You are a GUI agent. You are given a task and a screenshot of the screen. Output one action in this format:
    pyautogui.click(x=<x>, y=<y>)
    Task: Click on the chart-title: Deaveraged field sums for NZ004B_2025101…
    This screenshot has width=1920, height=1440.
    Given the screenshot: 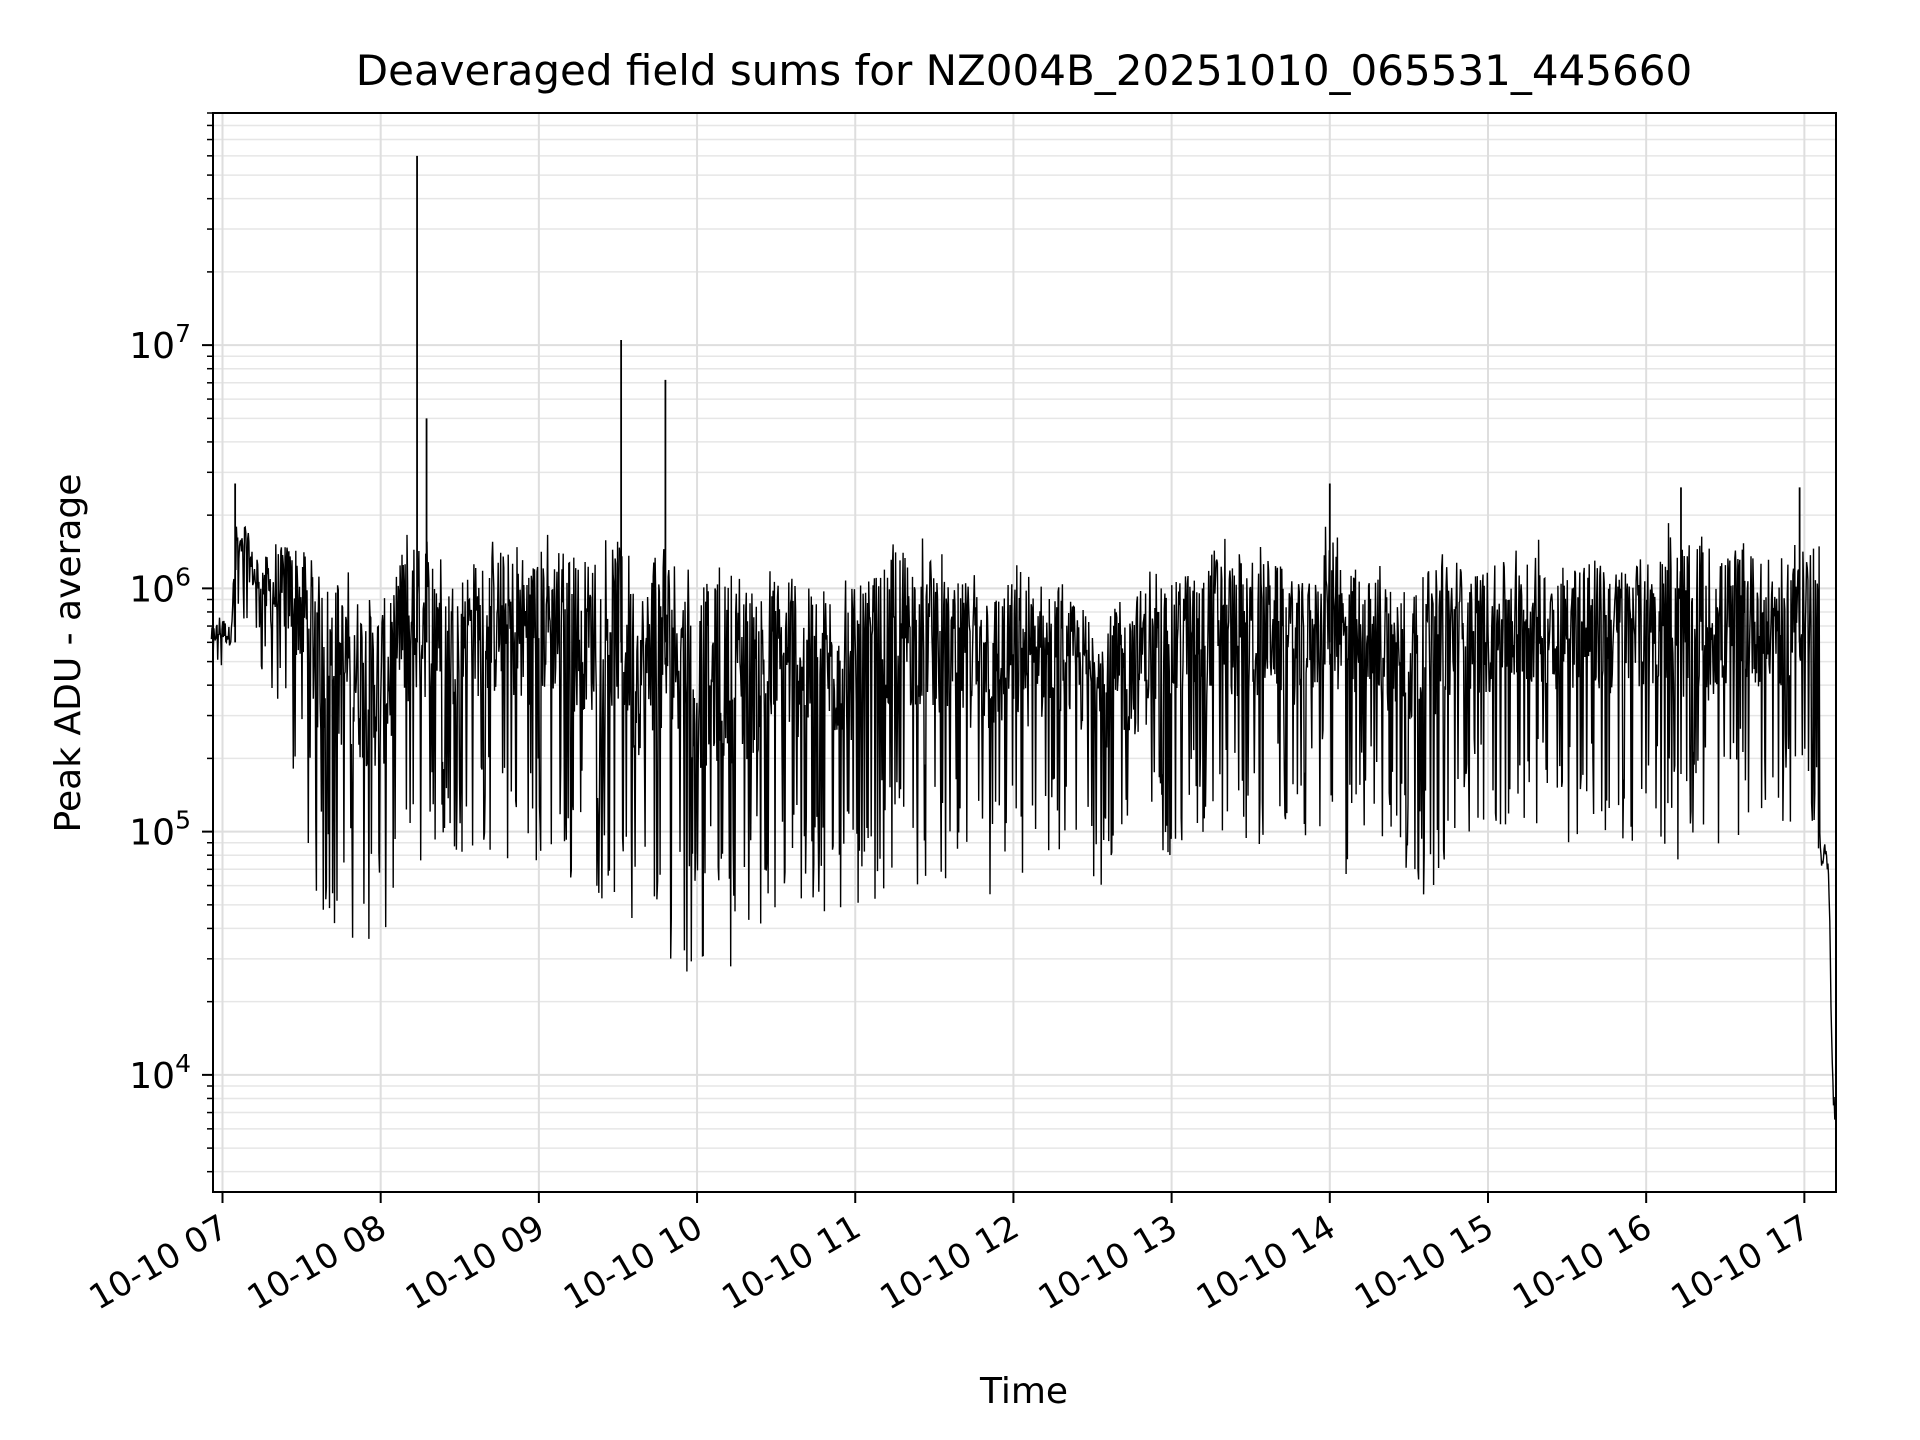 What is the action you would take?
    pyautogui.click(x=1024, y=70)
    